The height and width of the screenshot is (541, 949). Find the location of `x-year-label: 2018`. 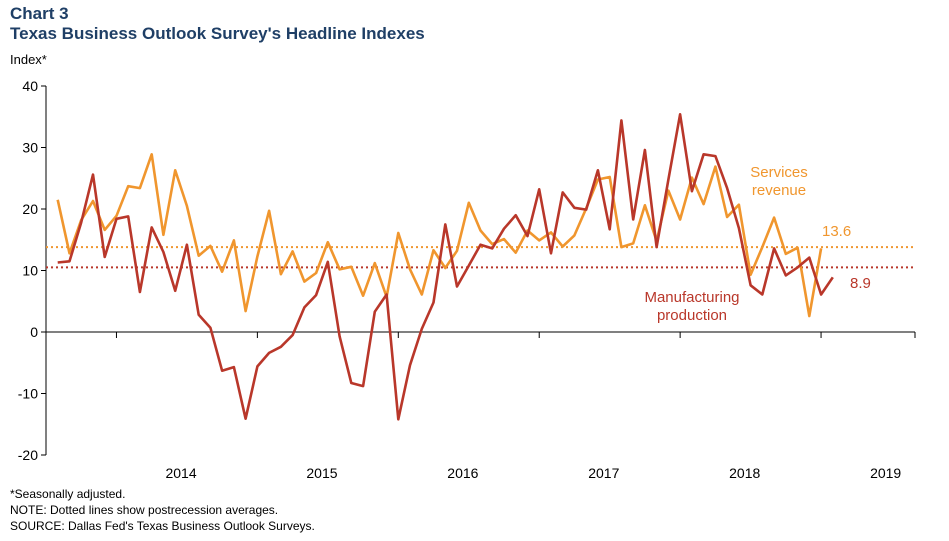

x-year-label: 2018 is located at coordinates (744, 473).